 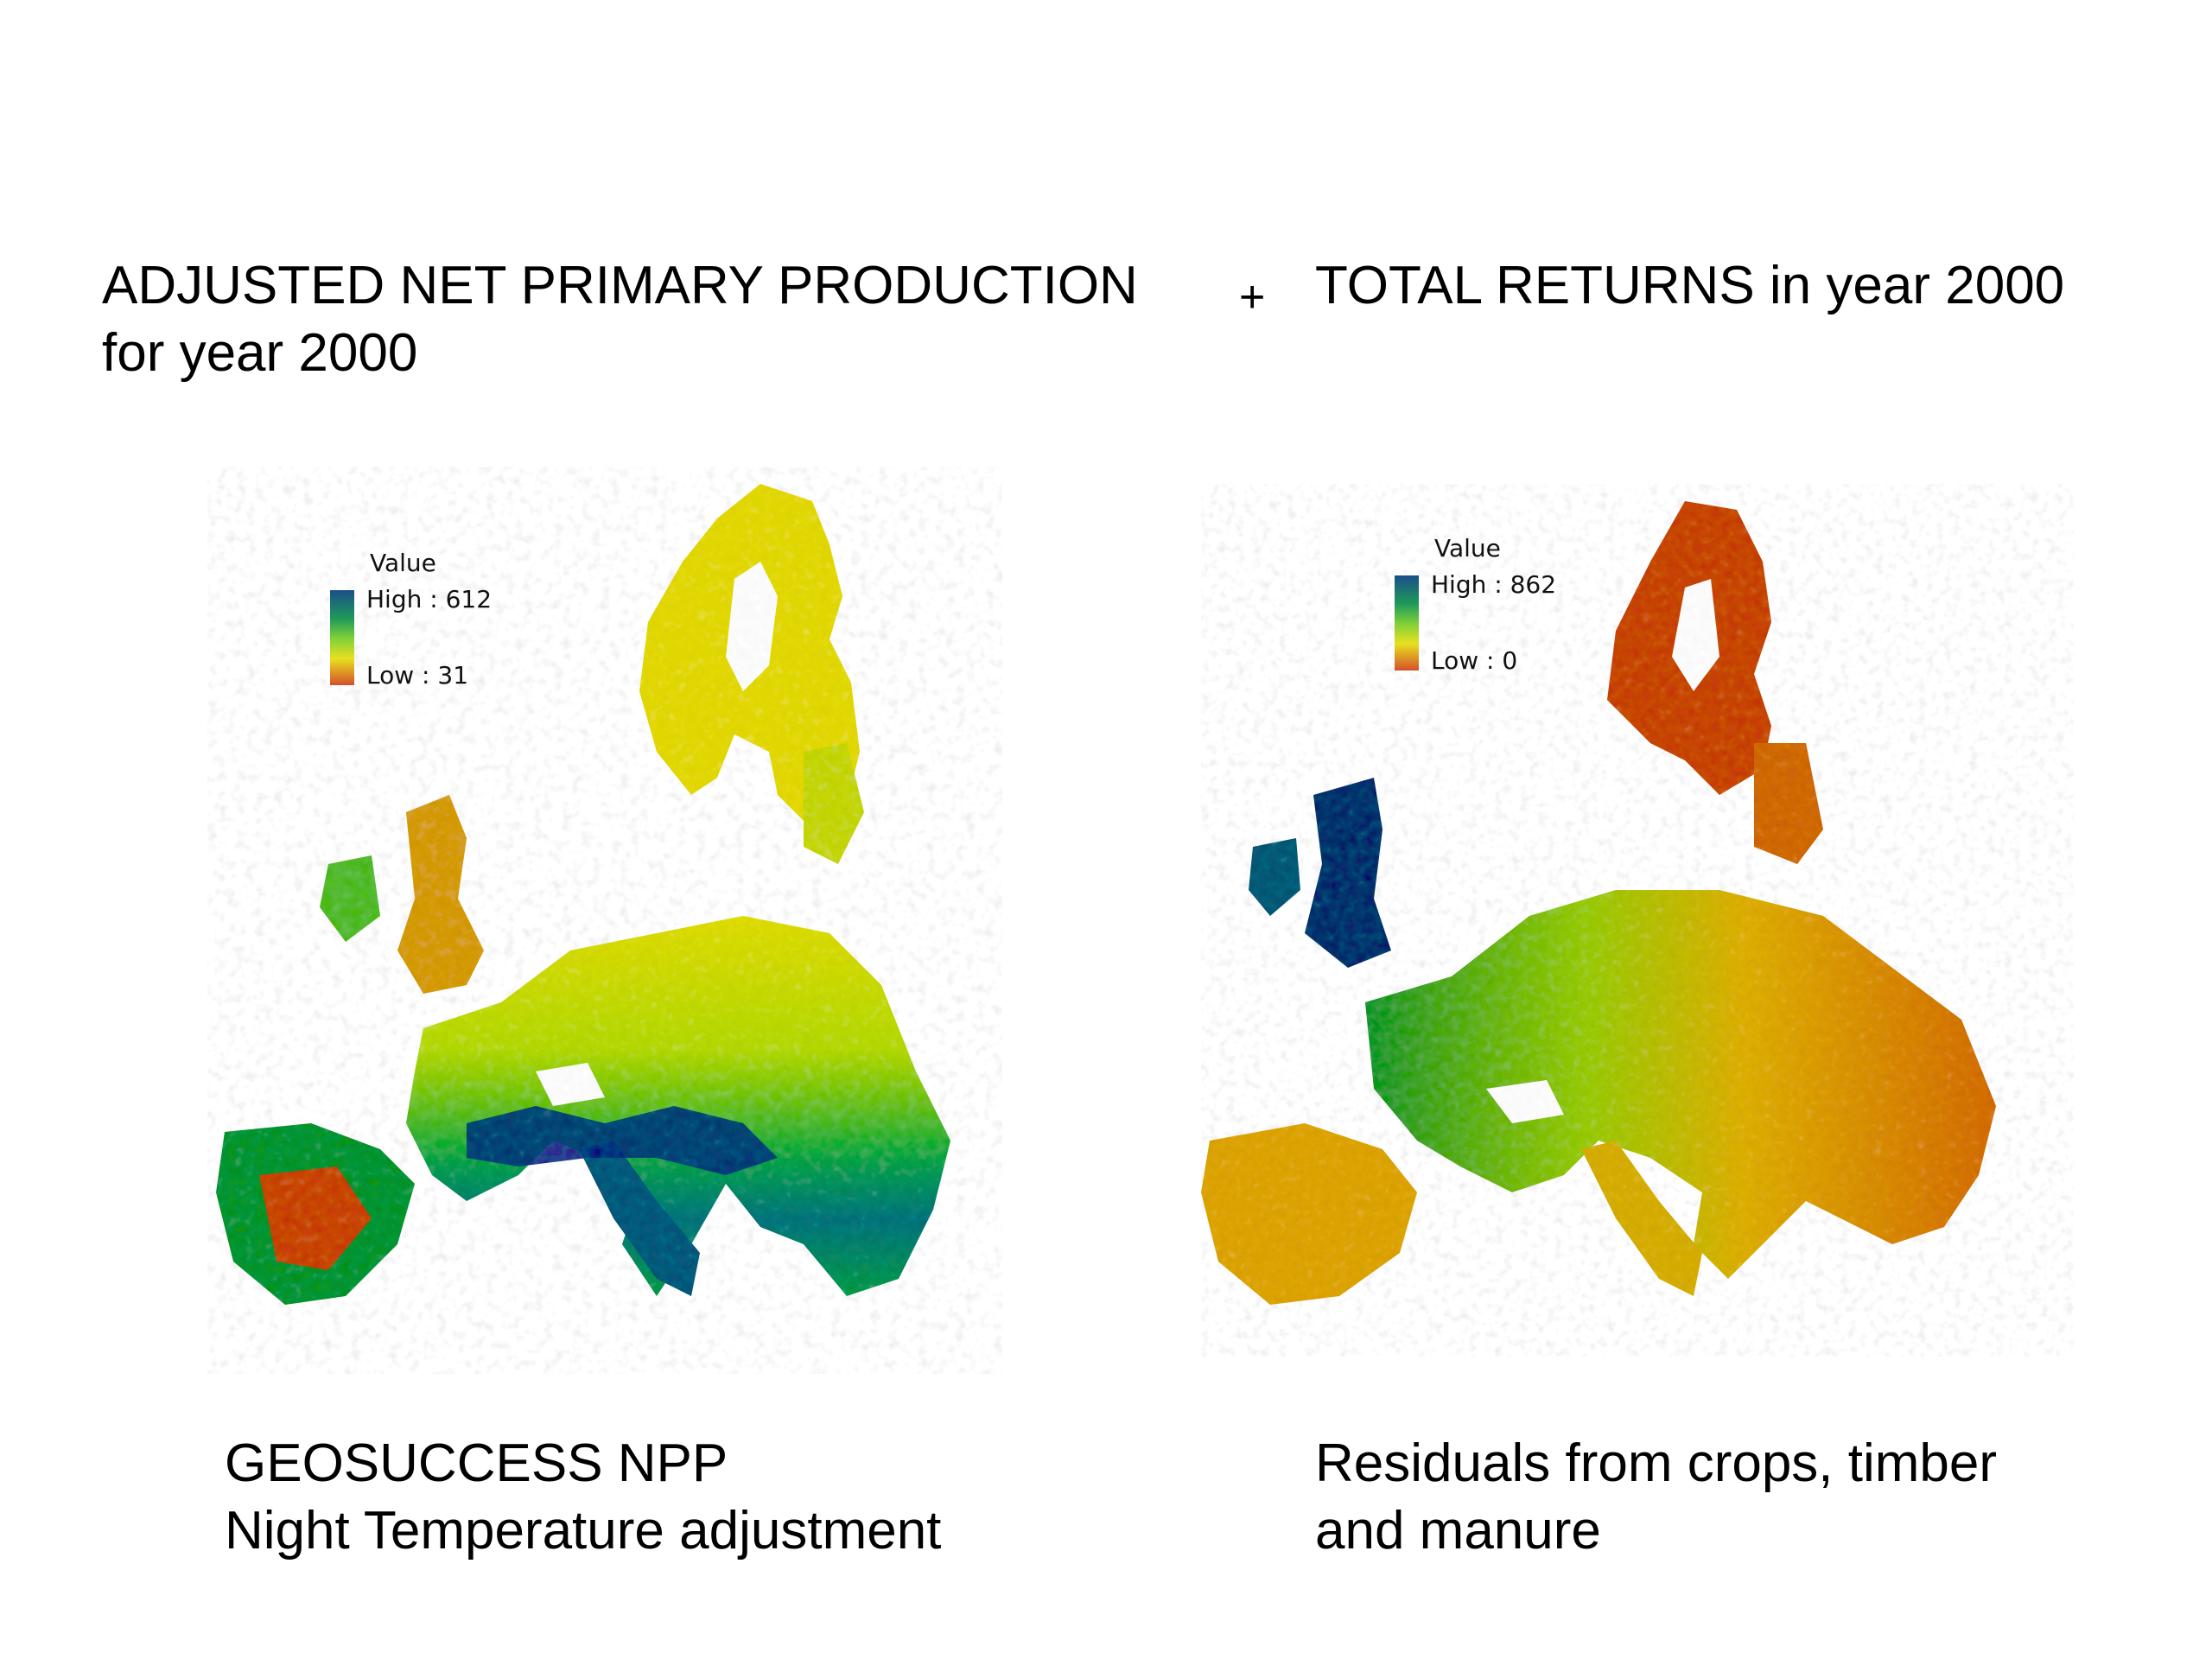 I want to click on legend-low-label: Low : 31, so click(x=417, y=675).